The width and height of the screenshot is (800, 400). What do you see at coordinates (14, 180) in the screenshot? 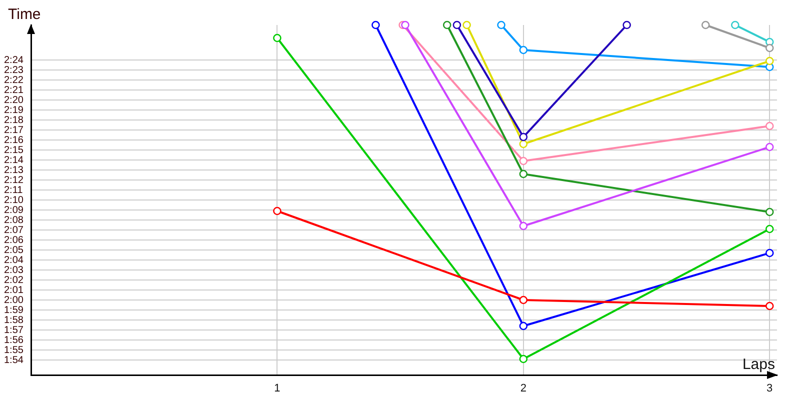
I see `y-tick-label: 2:12` at bounding box center [14, 180].